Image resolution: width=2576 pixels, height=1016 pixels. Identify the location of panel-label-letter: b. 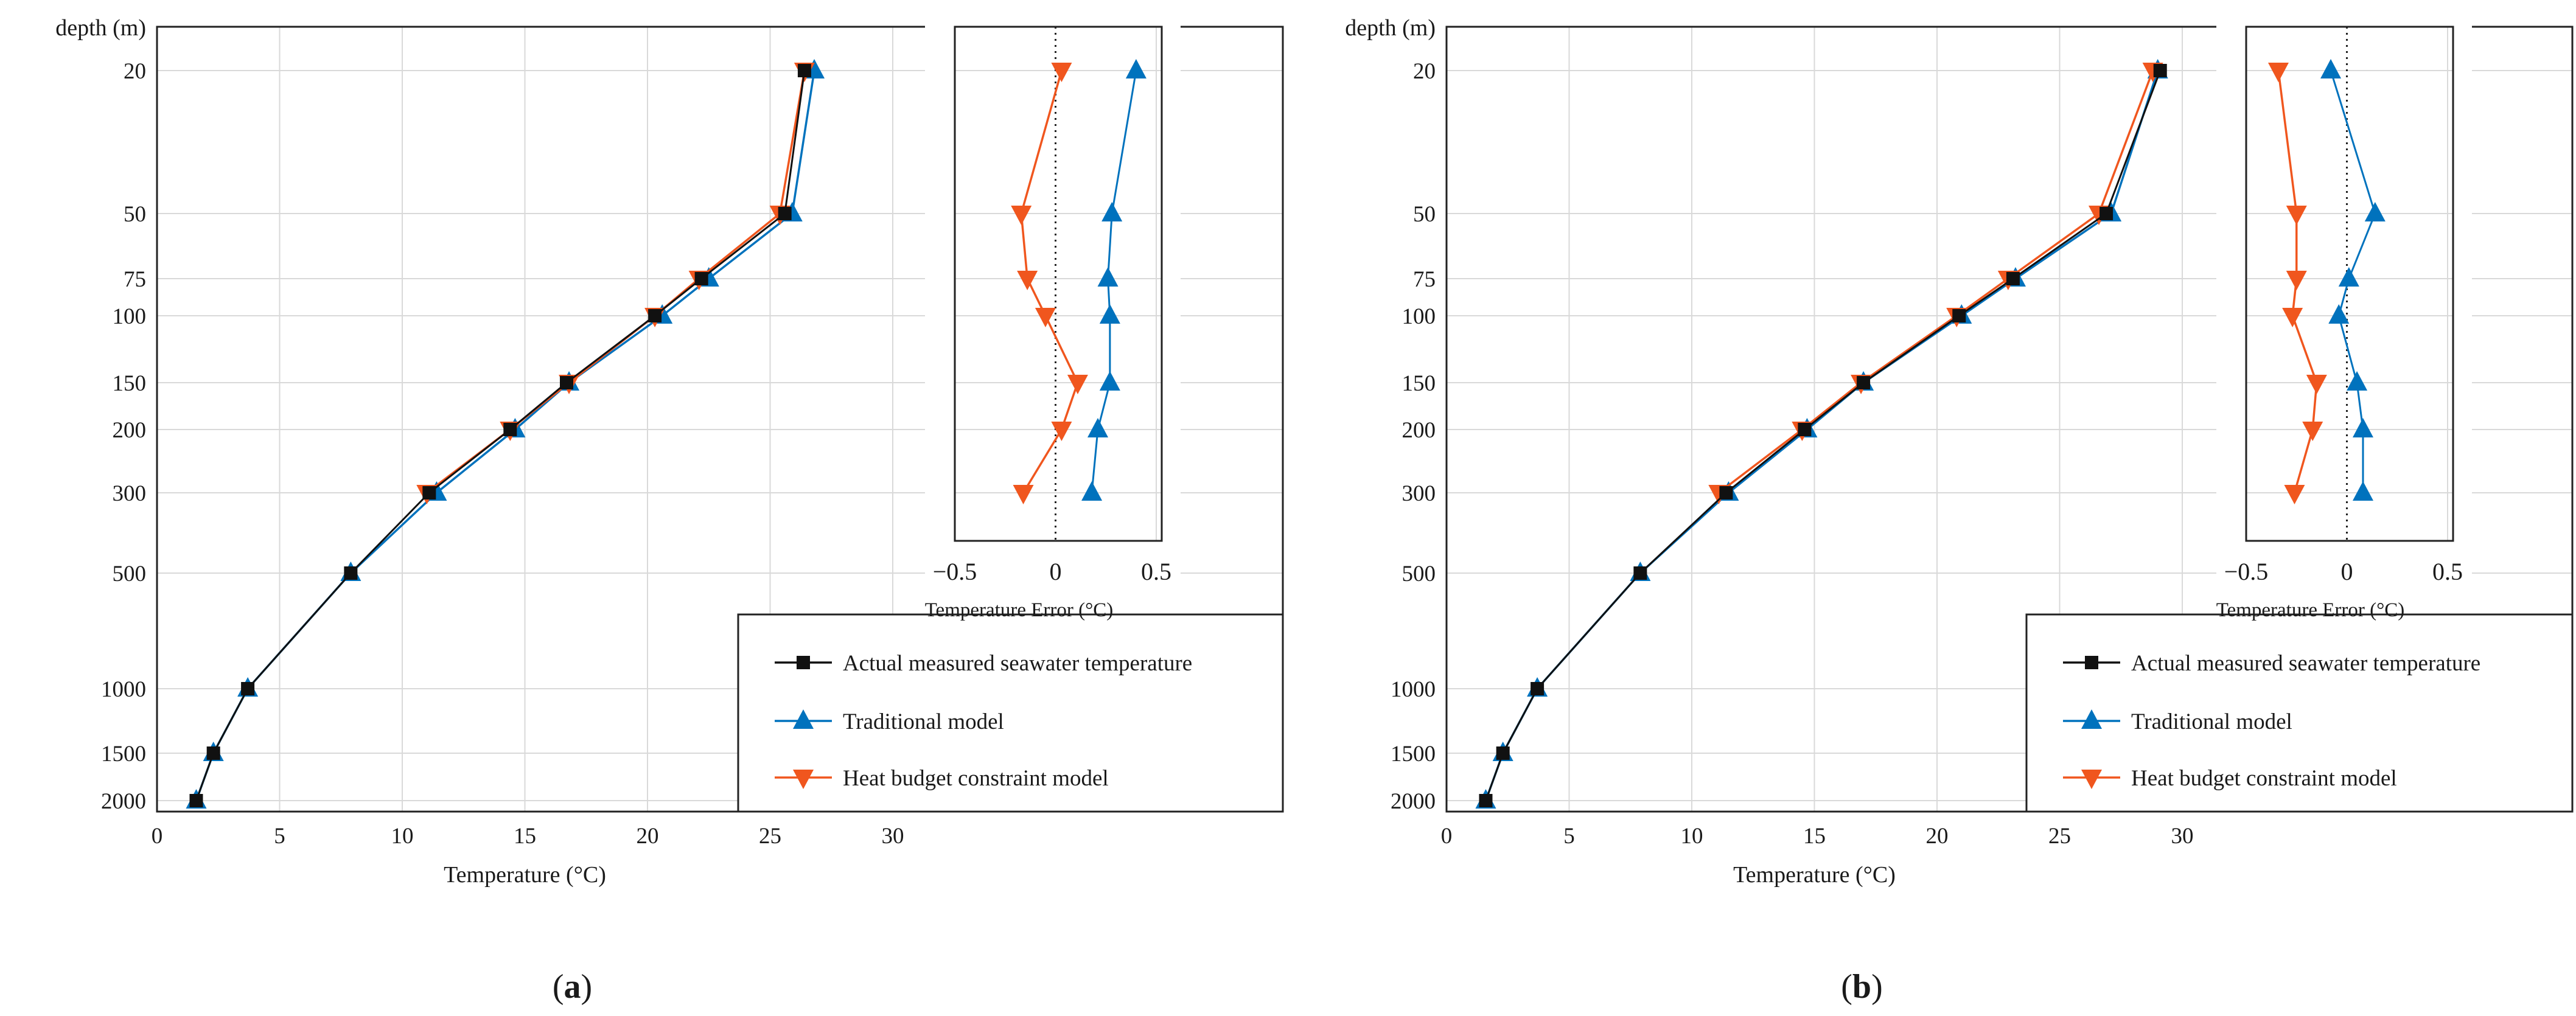
(1861, 987).